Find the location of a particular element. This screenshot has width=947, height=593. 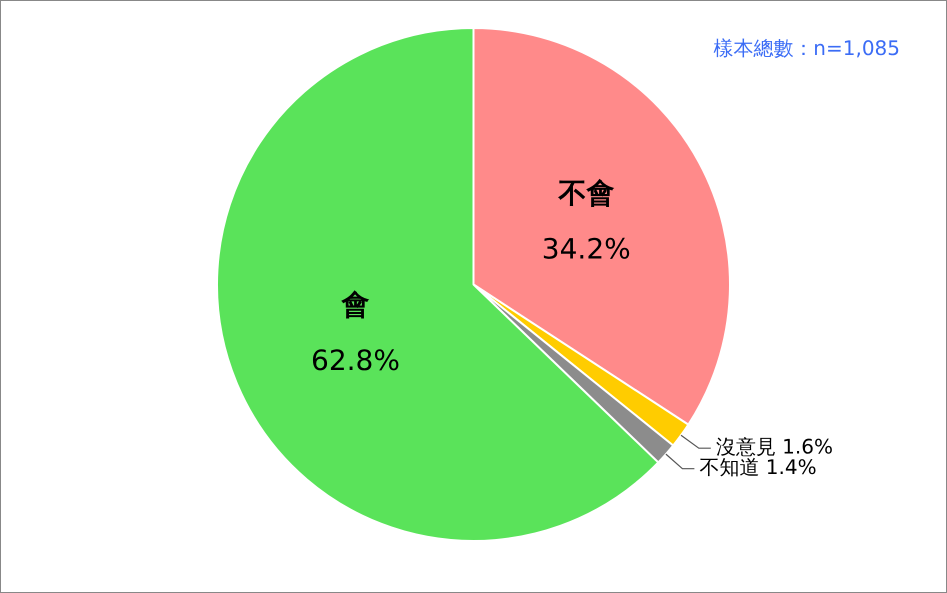

slice-label: 不會 is located at coordinates (585, 193).